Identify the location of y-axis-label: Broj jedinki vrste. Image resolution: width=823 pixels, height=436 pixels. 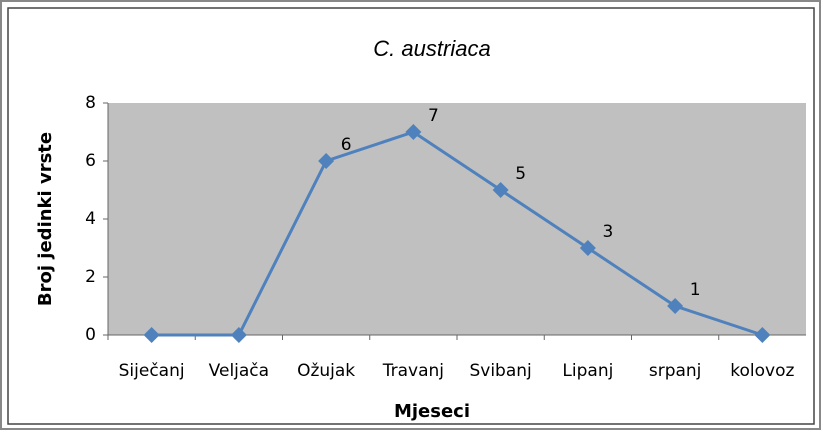
(45, 219).